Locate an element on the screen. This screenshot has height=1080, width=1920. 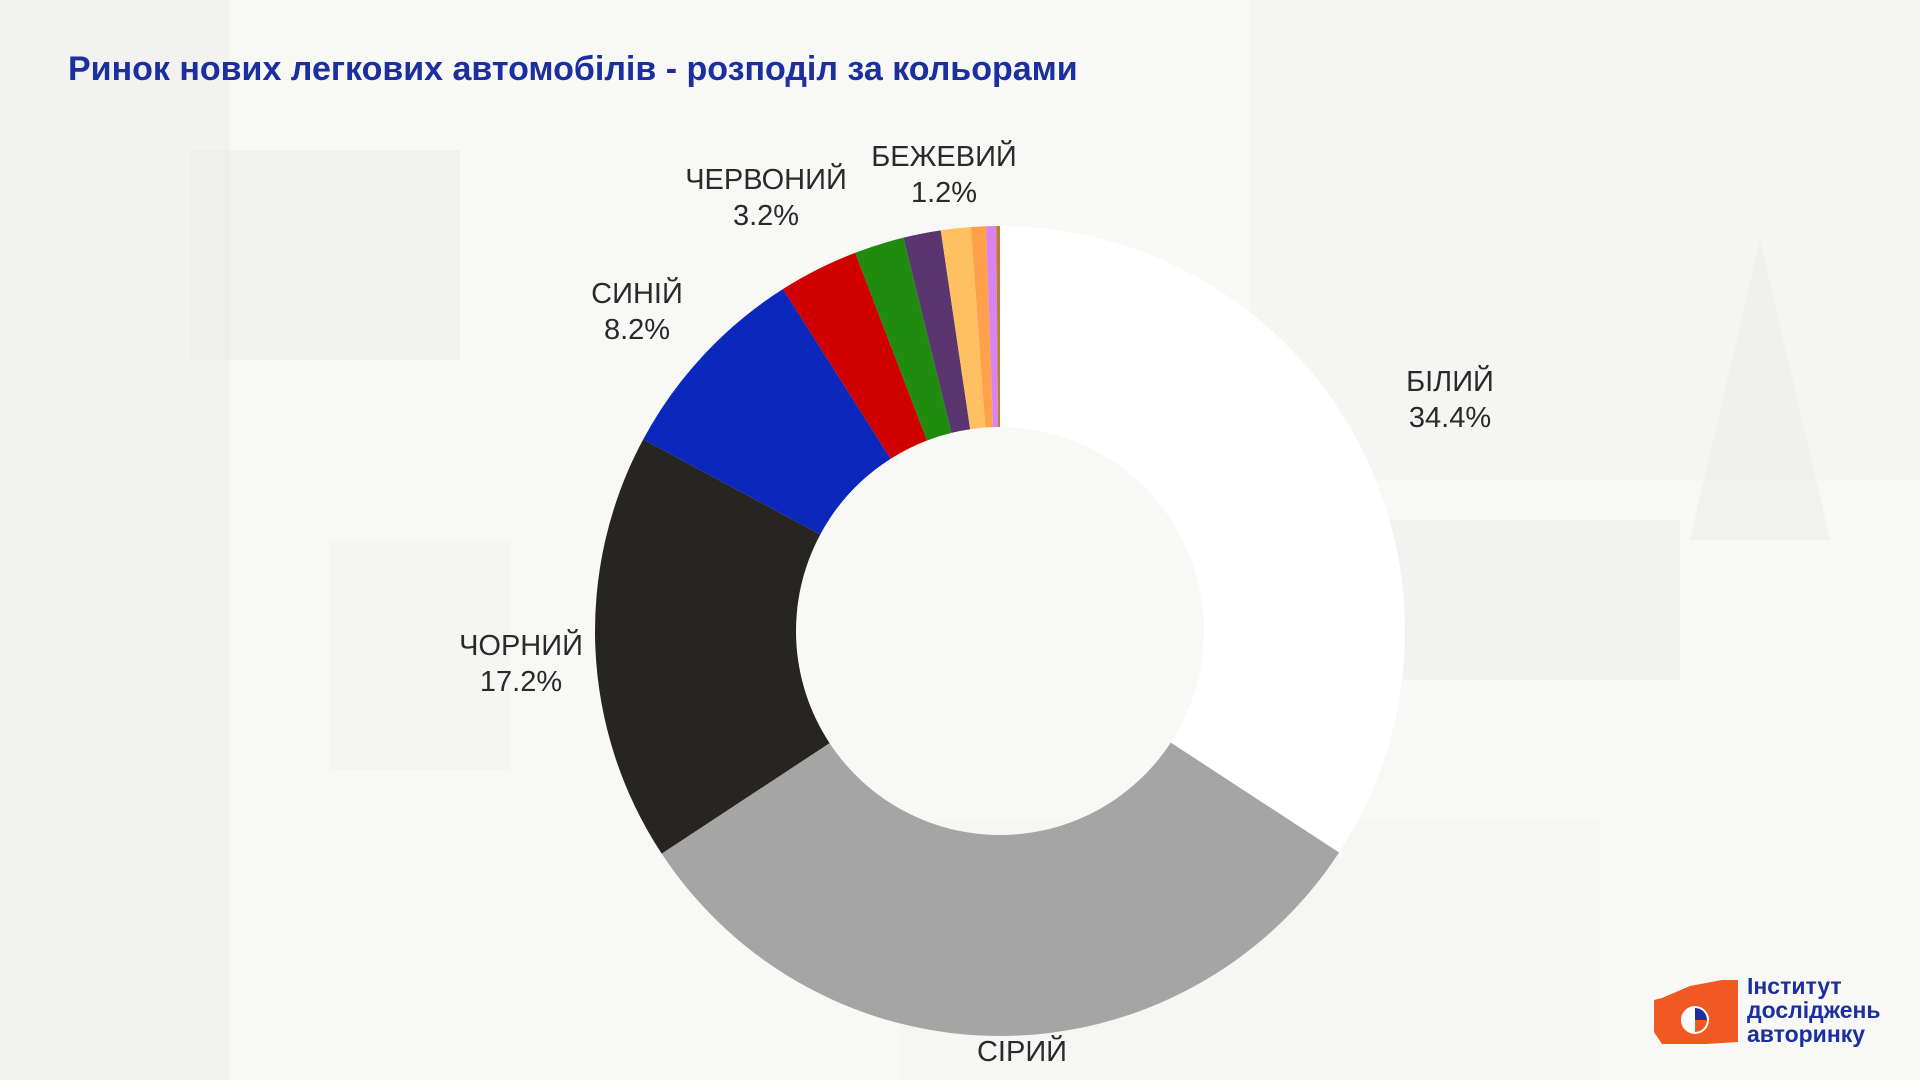
label-black-value: 17.2% is located at coordinates (521, 682).